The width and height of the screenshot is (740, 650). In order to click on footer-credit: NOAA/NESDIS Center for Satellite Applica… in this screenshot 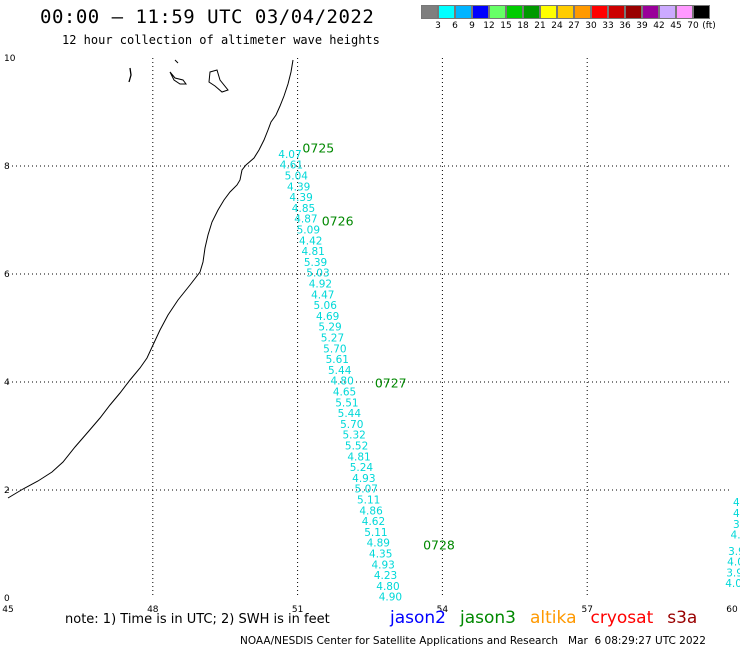, I will do `click(473, 641)`.